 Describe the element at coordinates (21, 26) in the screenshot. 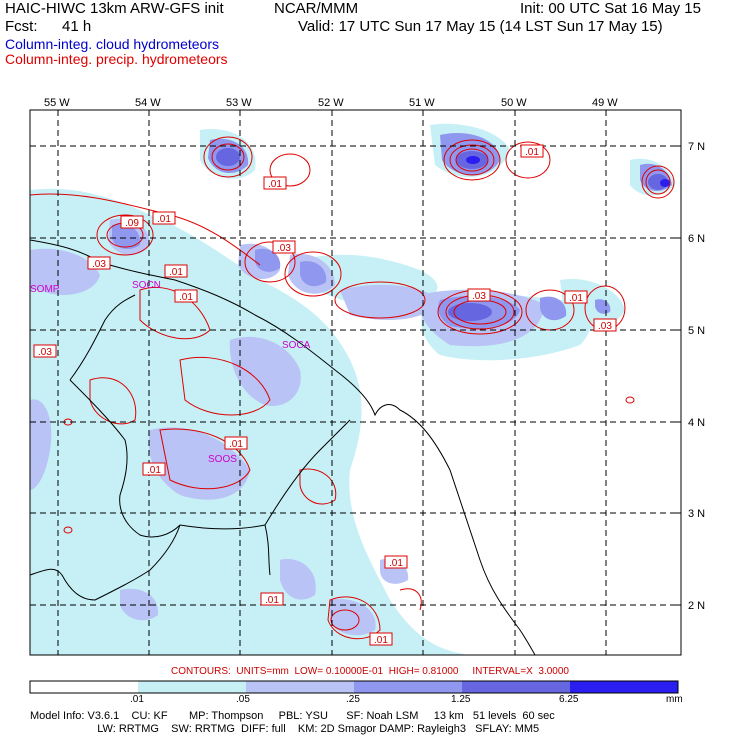

I see `fcst-label: Fcst:` at that location.